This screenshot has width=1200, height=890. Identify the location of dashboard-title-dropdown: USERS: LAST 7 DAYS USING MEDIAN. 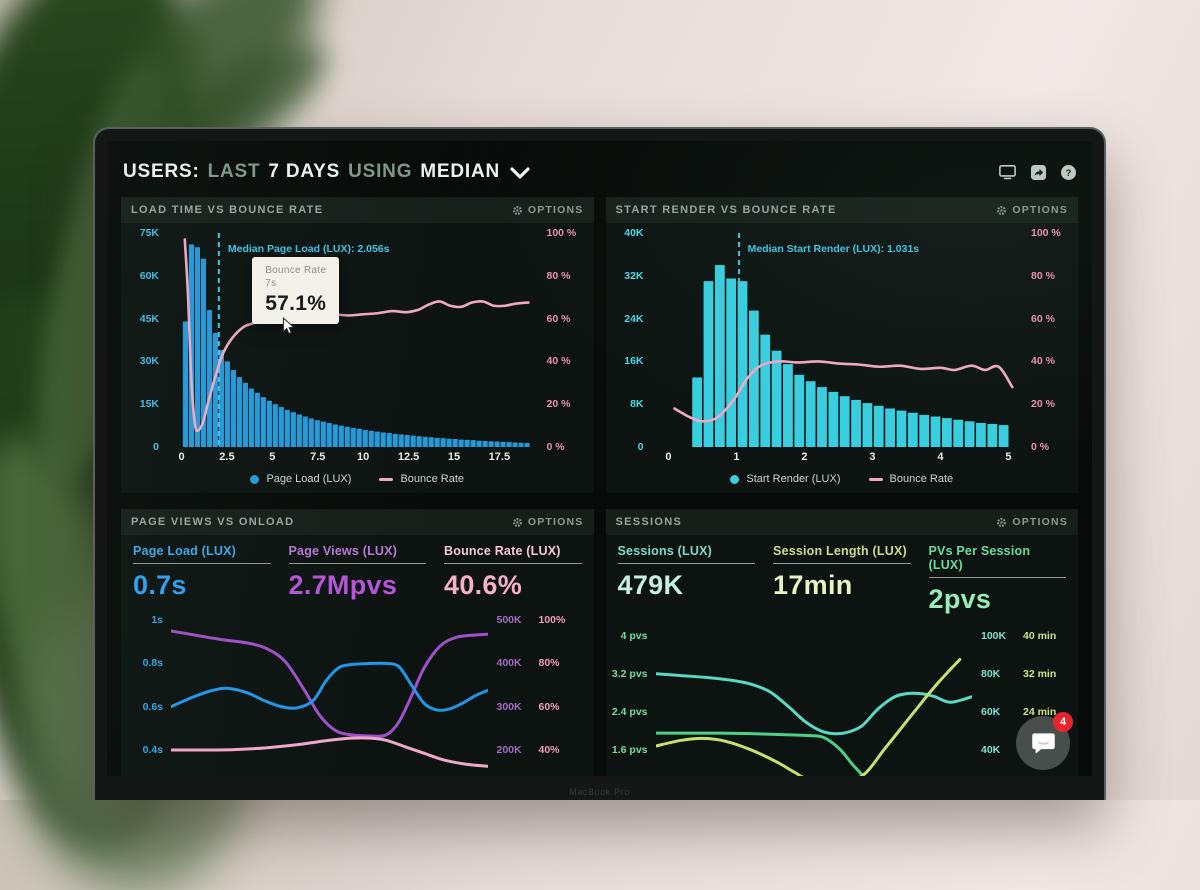
(326, 172).